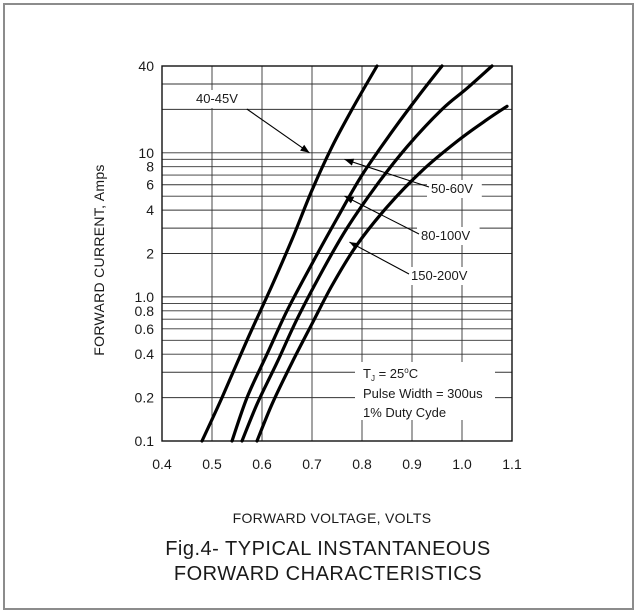 Image resolution: width=637 pixels, height=612 pixels. Describe the element at coordinates (462, 464) in the screenshot. I see `x-tick-label-6: 1.0` at that location.